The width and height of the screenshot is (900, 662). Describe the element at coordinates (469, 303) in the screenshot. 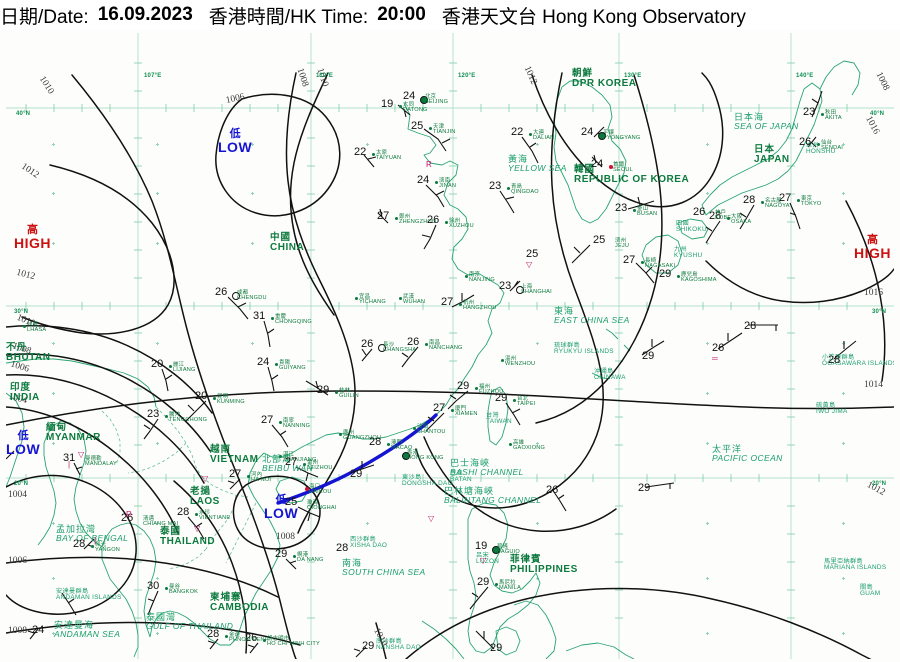

I see `station-name-cn: 杭州` at that location.